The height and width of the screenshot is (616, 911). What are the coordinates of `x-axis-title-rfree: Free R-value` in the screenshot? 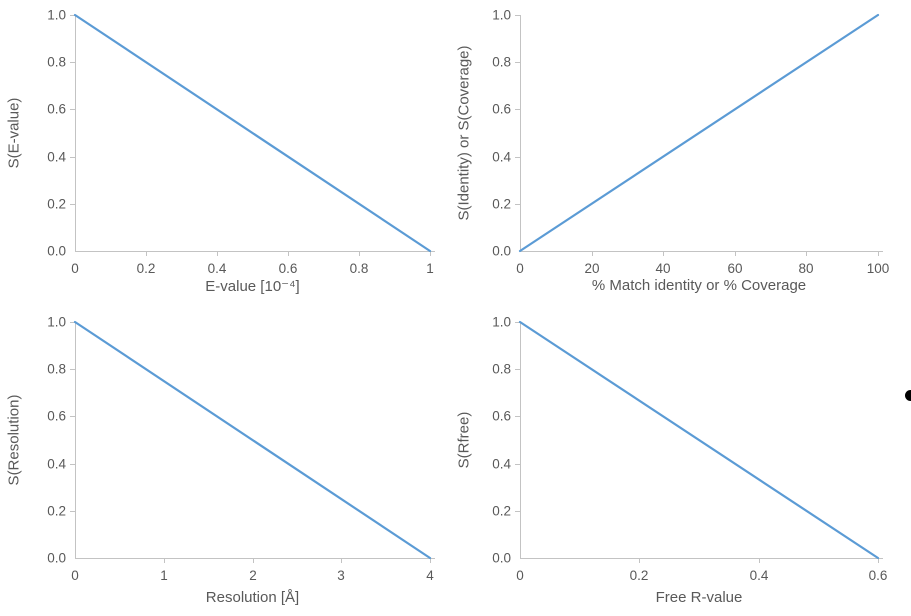 It's located at (699, 597).